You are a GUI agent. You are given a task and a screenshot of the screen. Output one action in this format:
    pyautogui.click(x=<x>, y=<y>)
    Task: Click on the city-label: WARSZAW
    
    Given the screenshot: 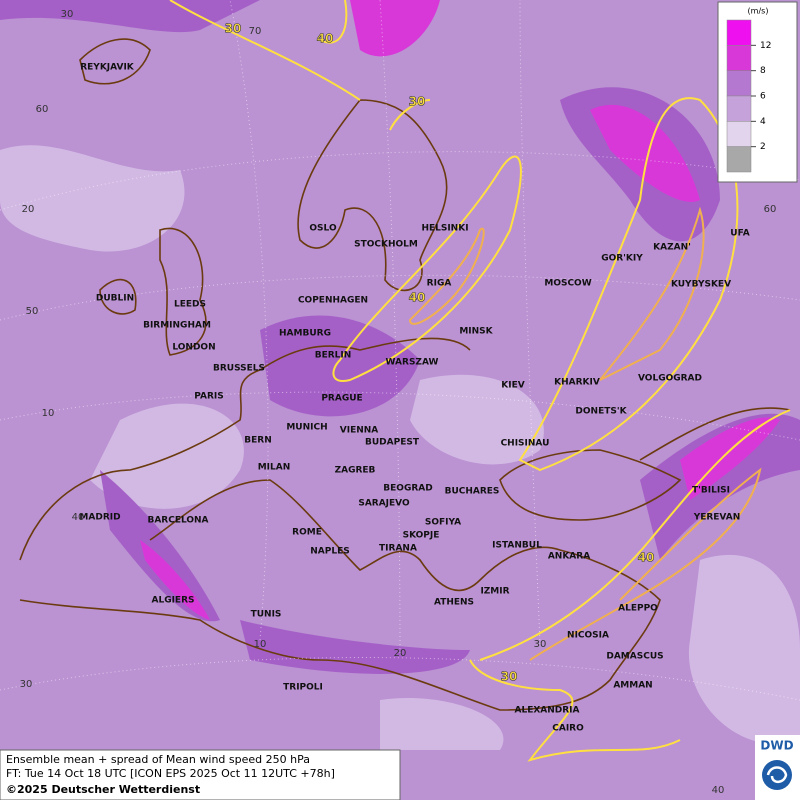 What is the action you would take?
    pyautogui.click(x=412, y=363)
    